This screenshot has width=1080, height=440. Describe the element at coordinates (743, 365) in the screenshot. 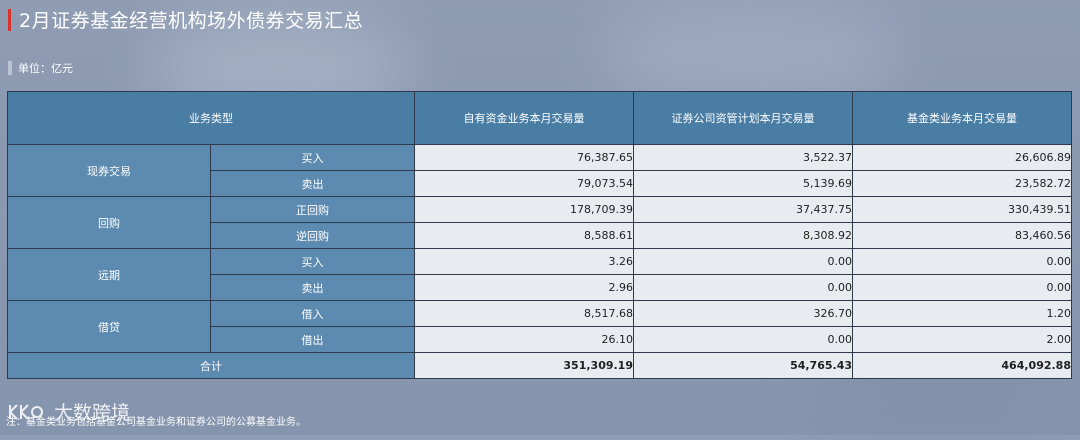

I see `total-value: 54,765.43` at that location.